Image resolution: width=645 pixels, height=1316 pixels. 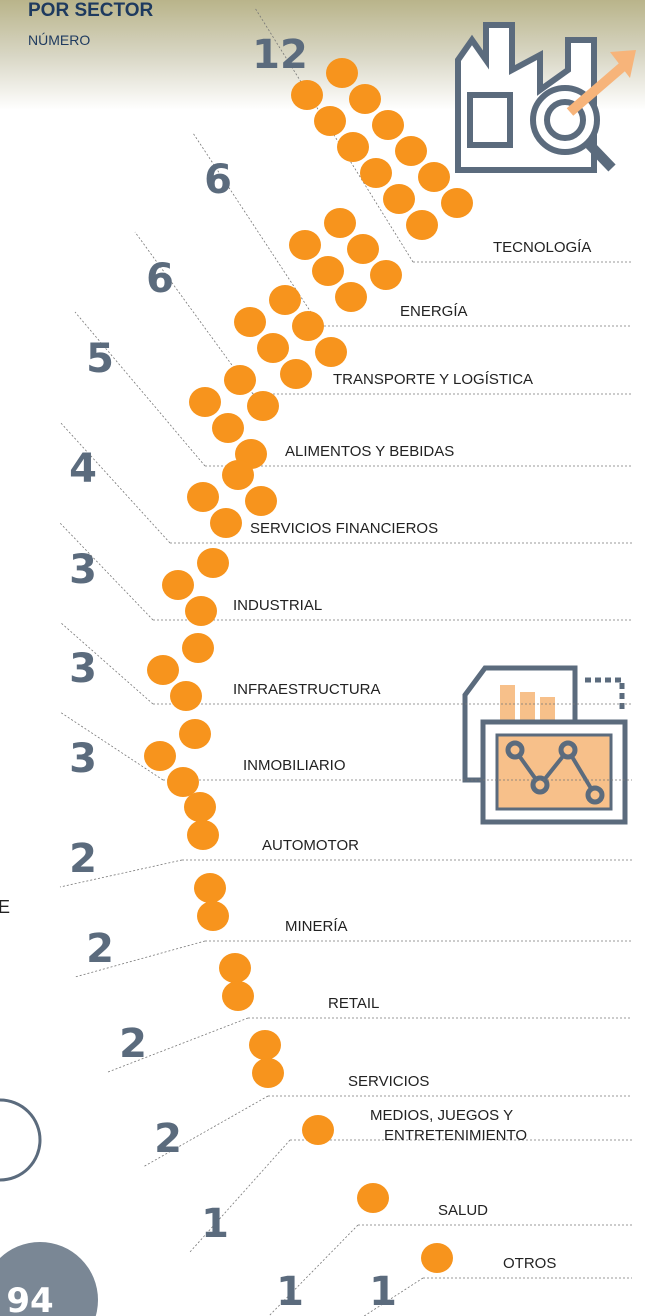 What do you see at coordinates (529, 1263) in the screenshot?
I see `category-label: OTROS` at bounding box center [529, 1263].